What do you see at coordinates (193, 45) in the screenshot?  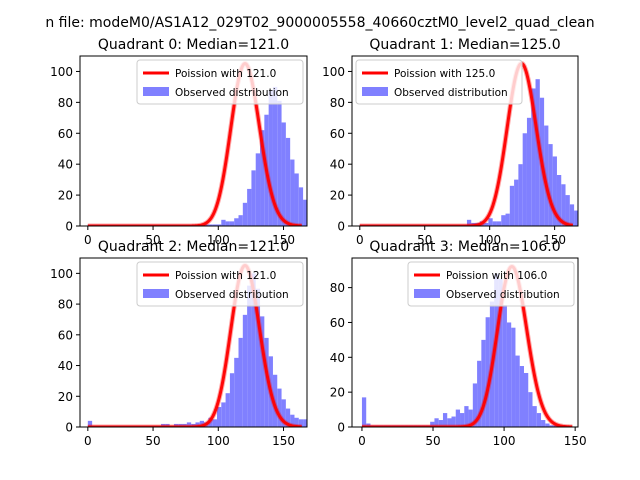 I see `subplot-title: Quadrant 0: Median=121.0` at bounding box center [193, 45].